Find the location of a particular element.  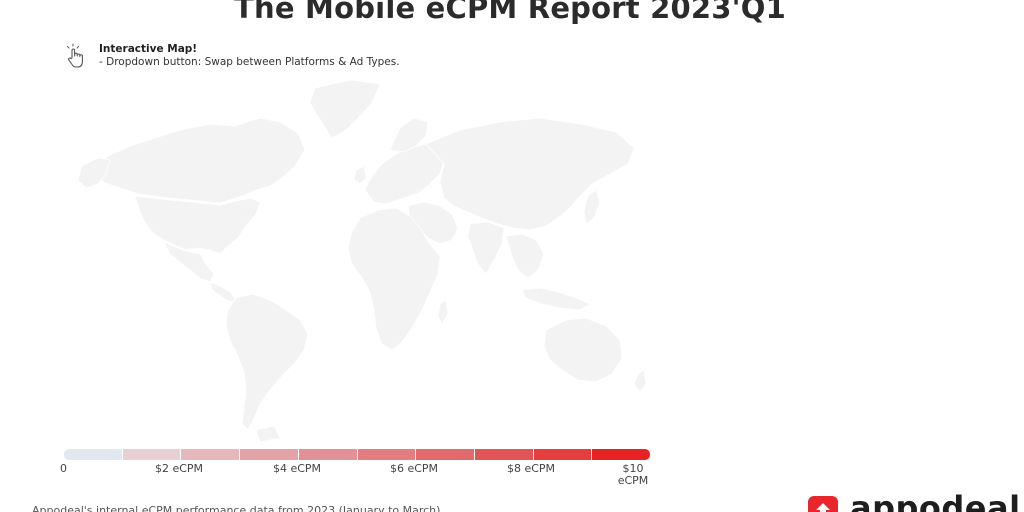

legend-label-4: $4 eCPM is located at coordinates (297, 468).